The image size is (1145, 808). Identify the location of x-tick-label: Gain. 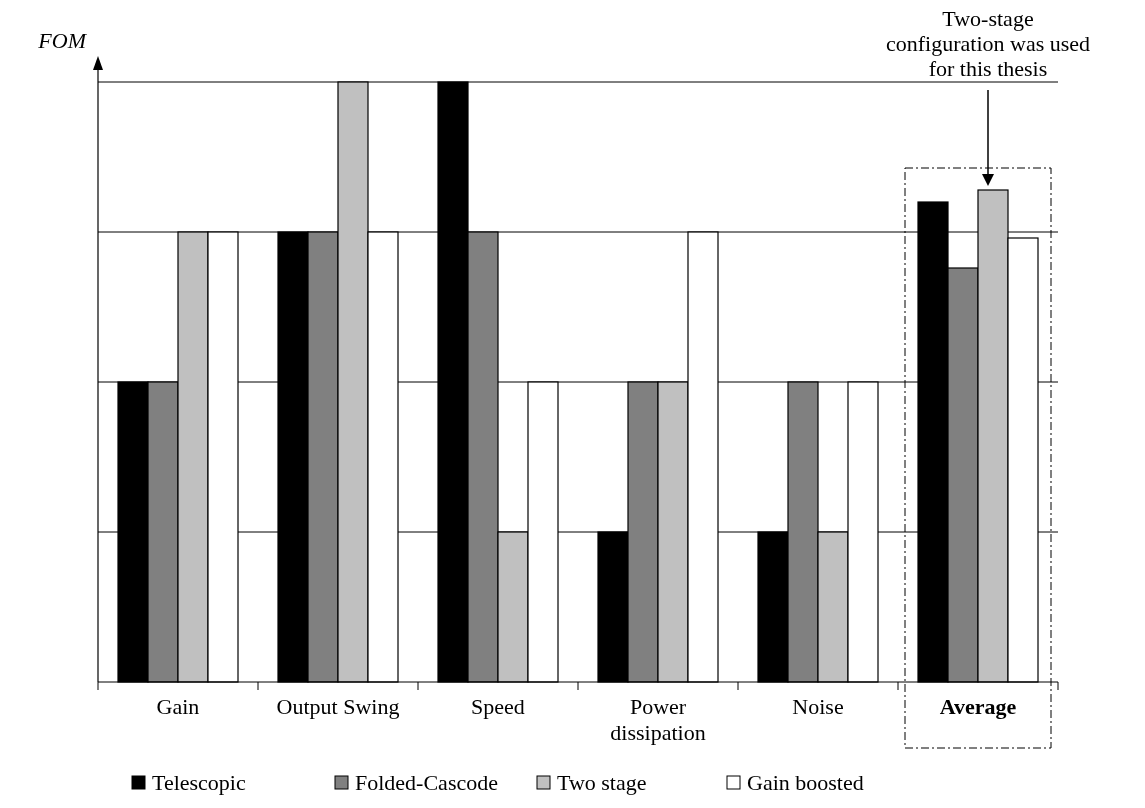
(178, 706).